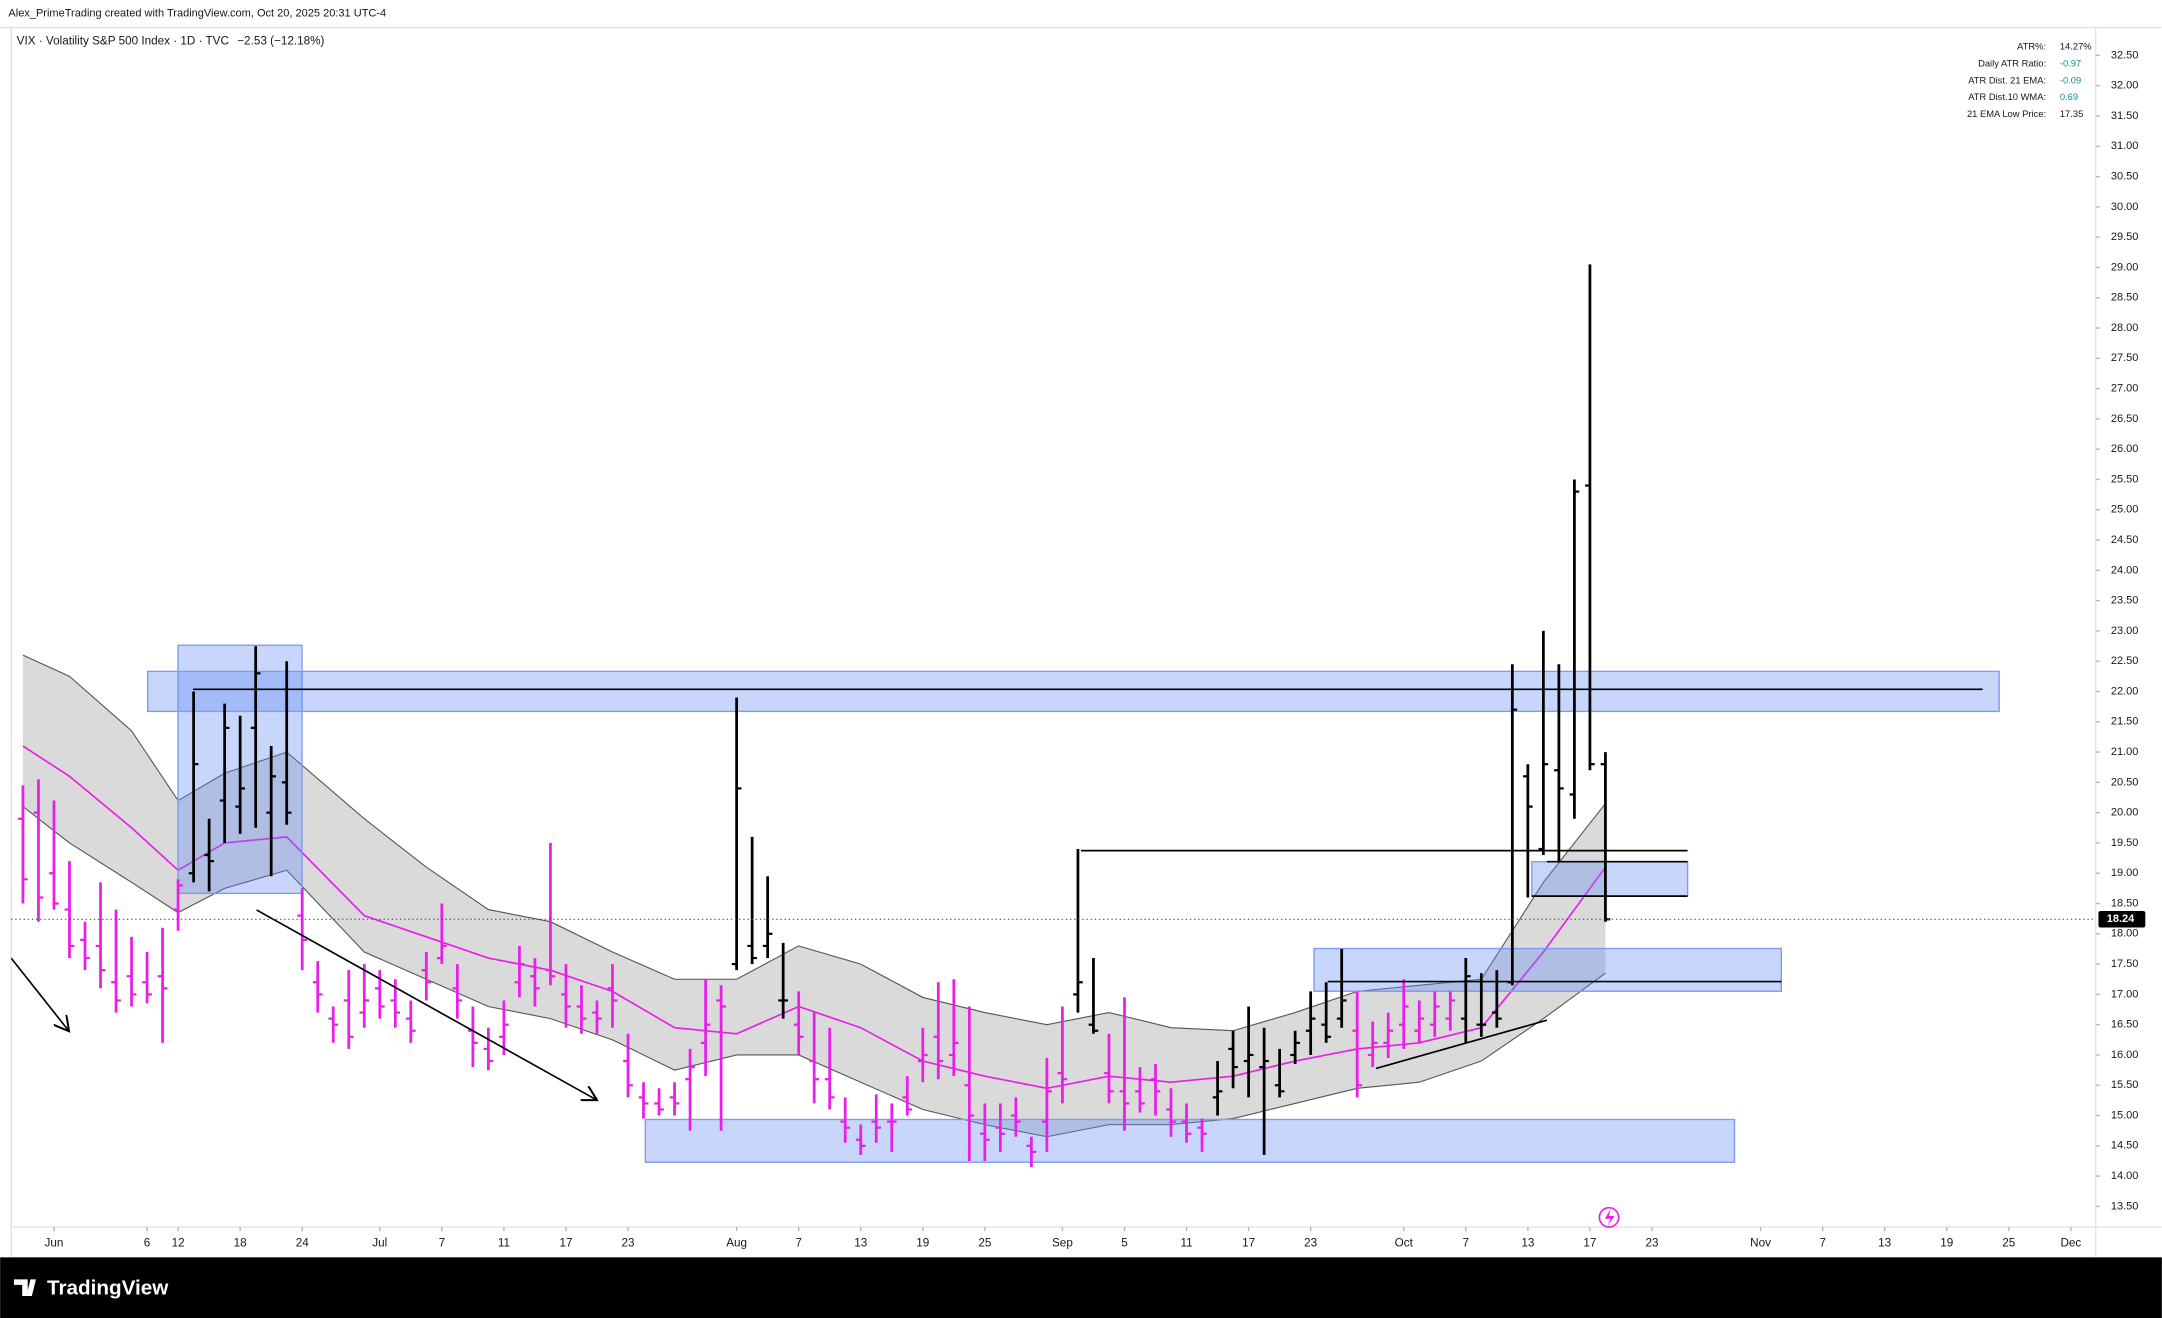 This screenshot has width=2162, height=1318. Describe the element at coordinates (2125, 267) in the screenshot. I see `y-tick-label: 29.00` at that location.